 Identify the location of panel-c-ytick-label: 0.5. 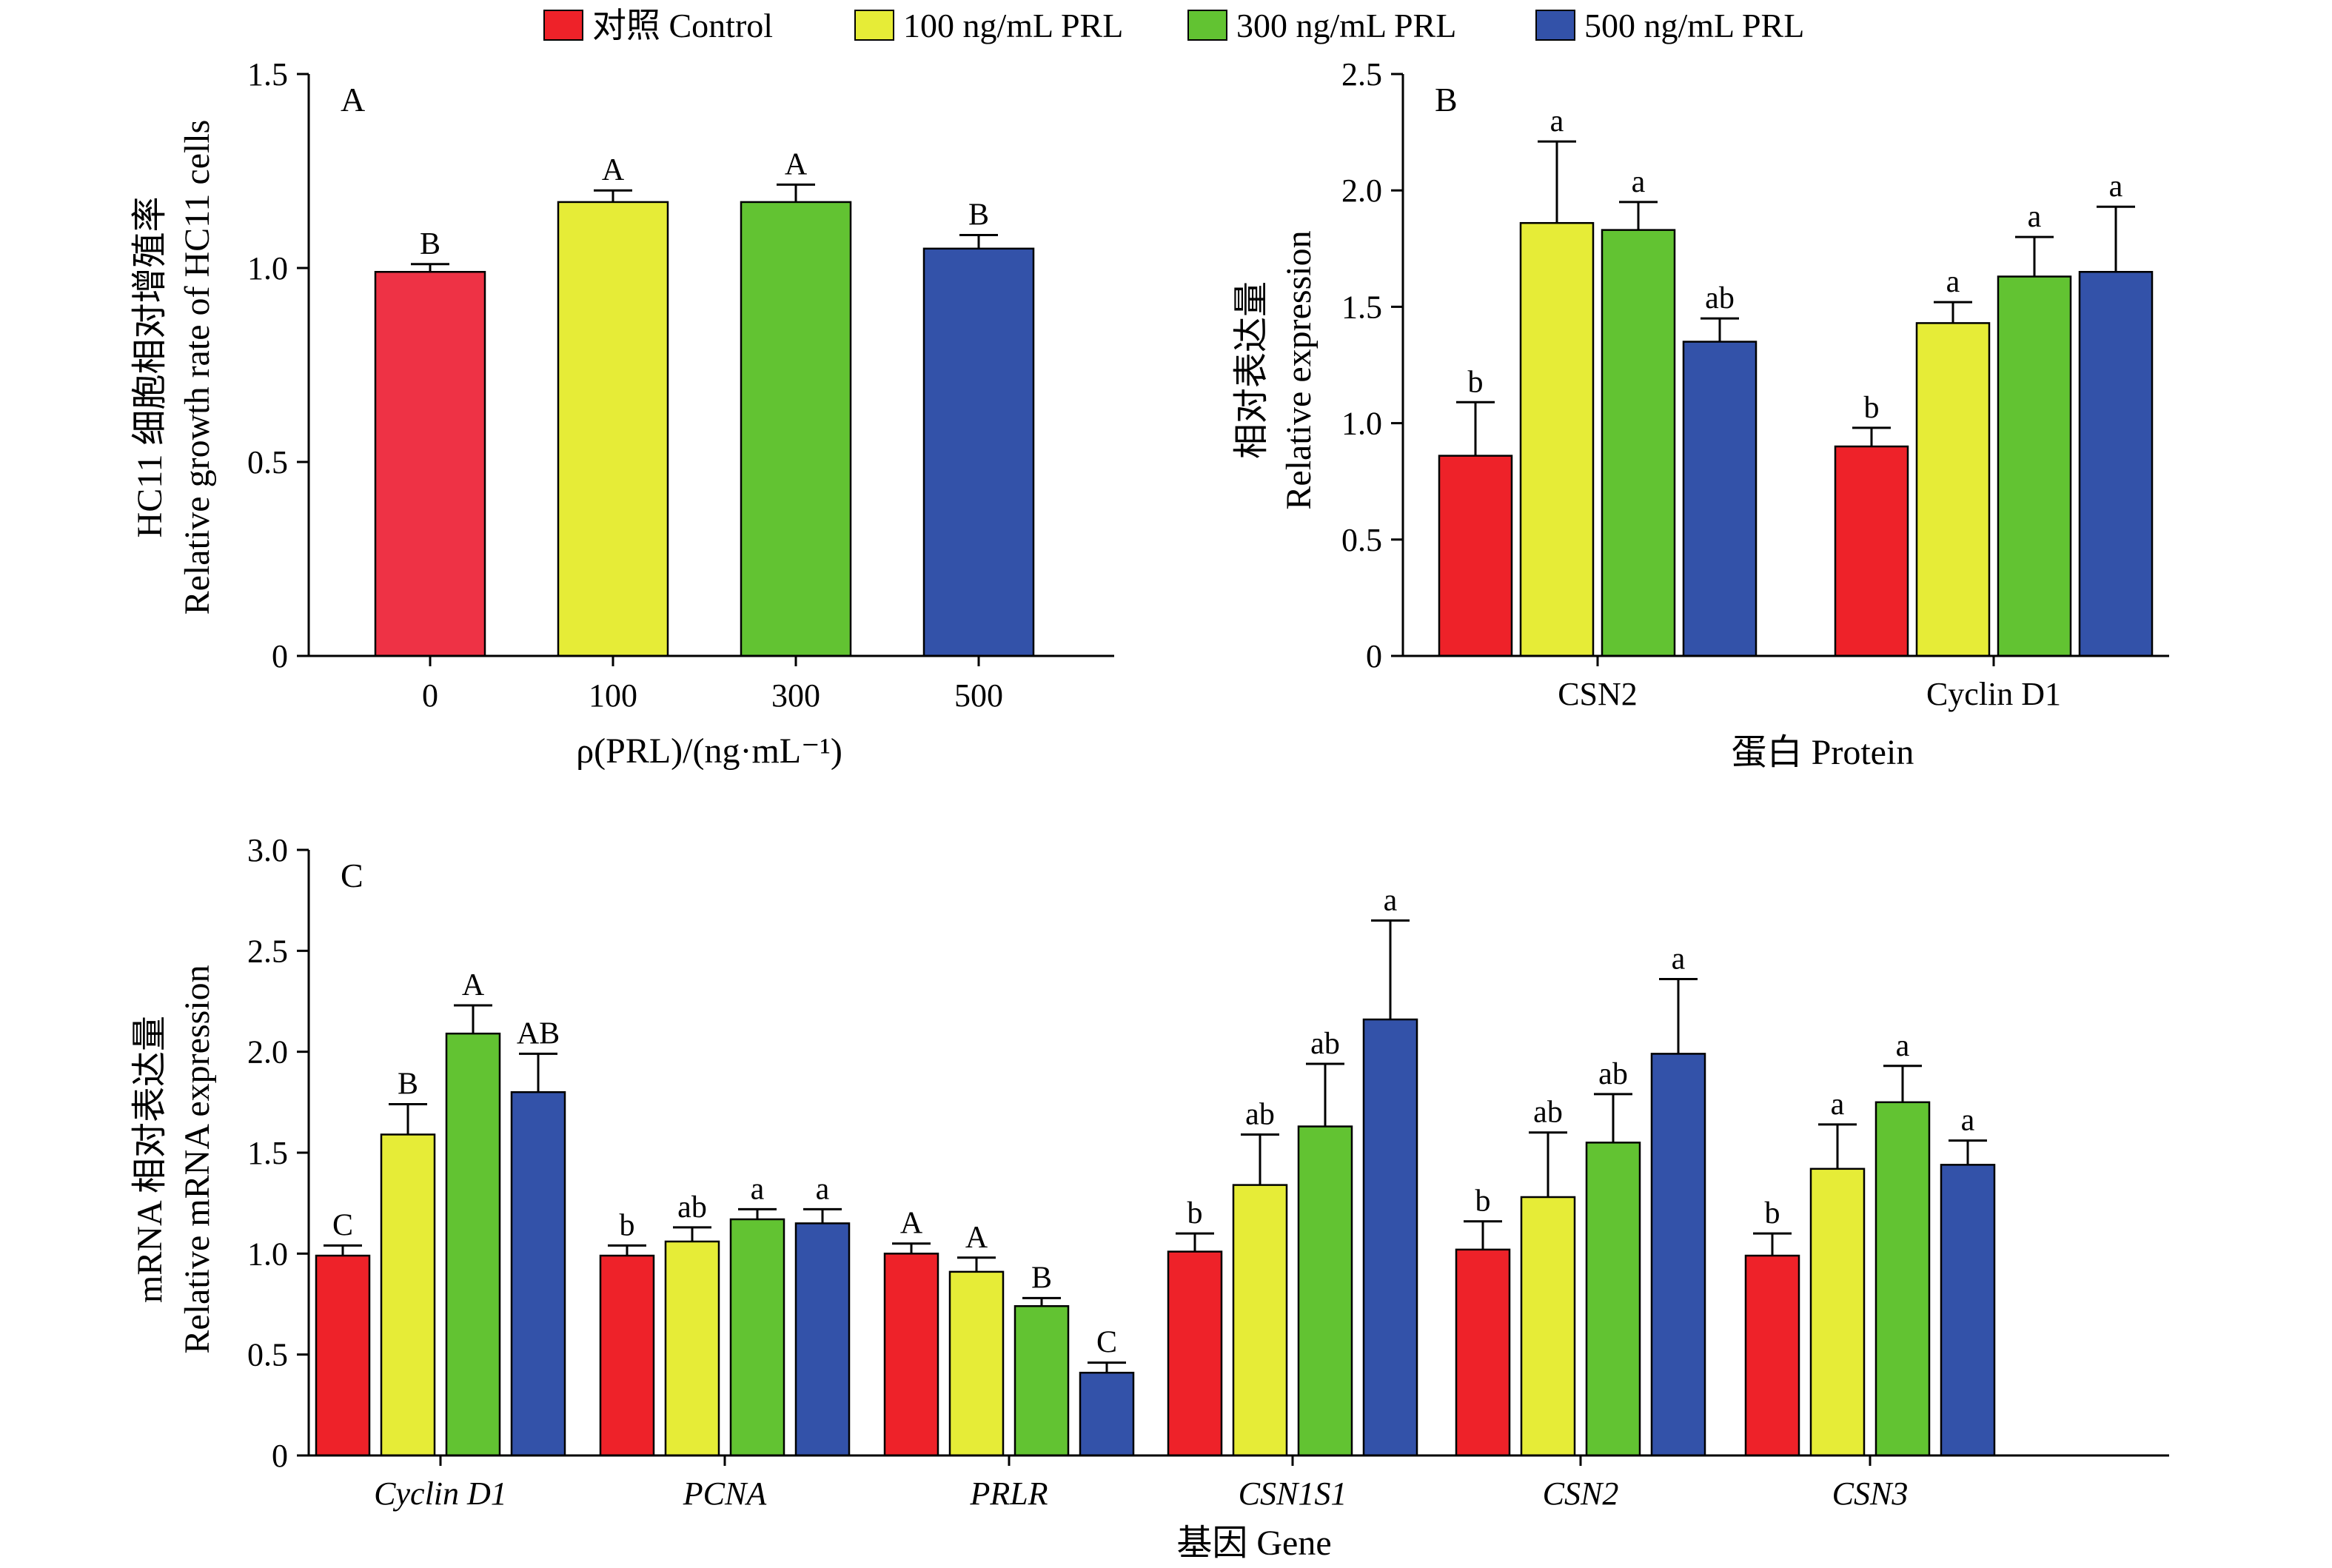
(267, 1355).